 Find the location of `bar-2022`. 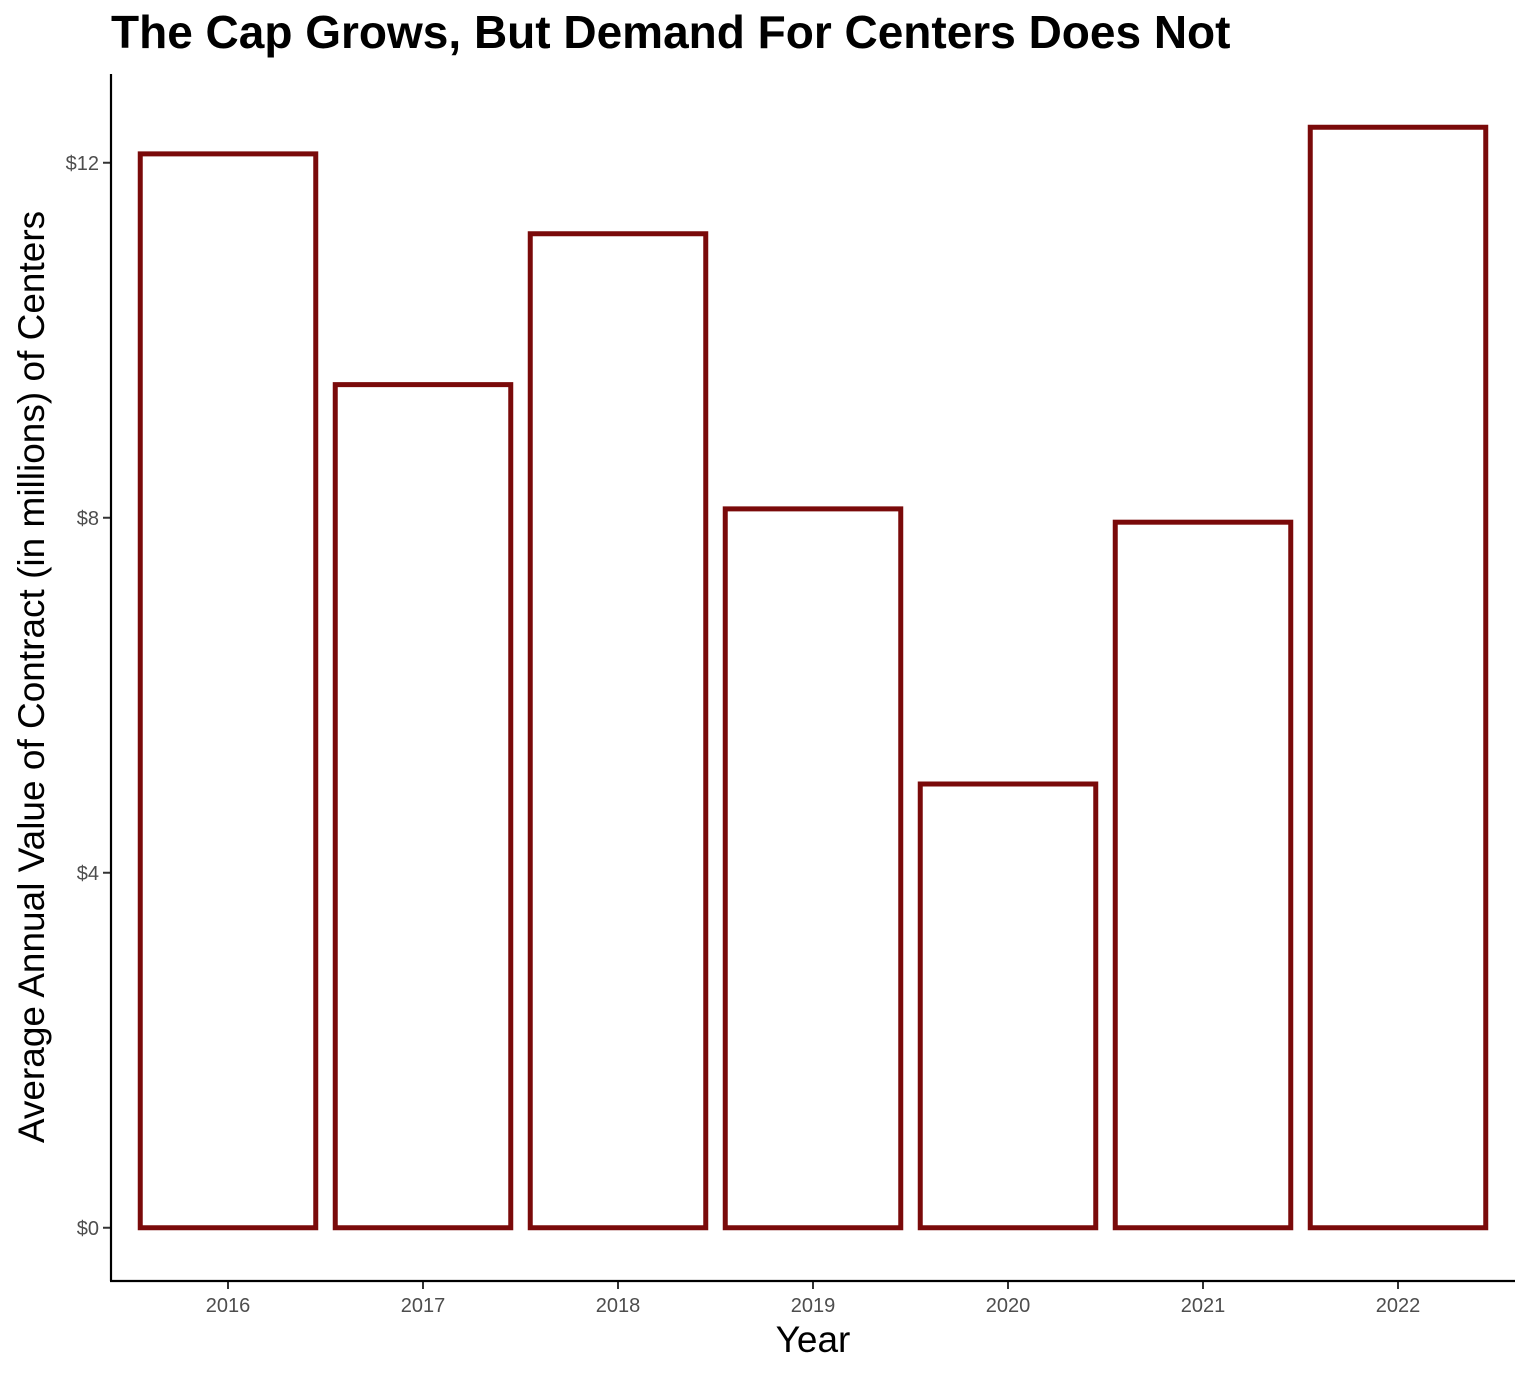

bar-2022 is located at coordinates (1398, 677).